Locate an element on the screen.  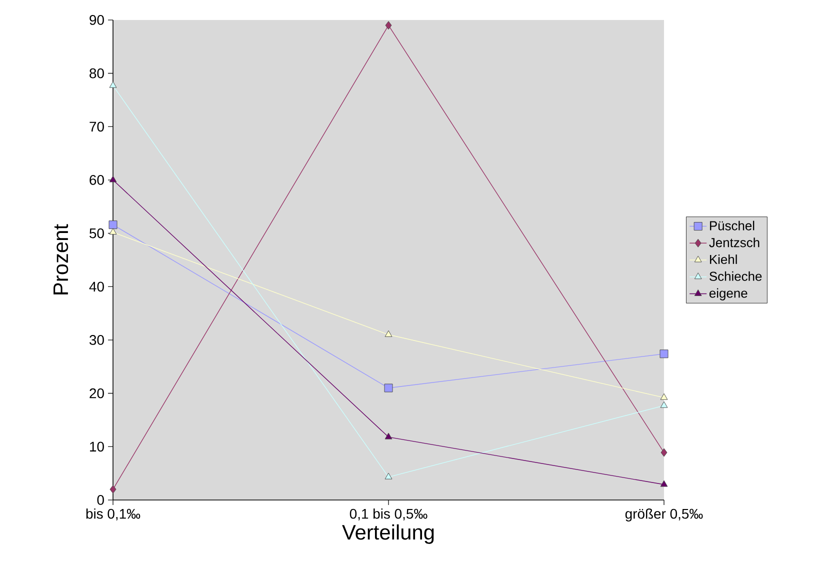
y-tick-label: 70 is located at coordinates (97, 127).